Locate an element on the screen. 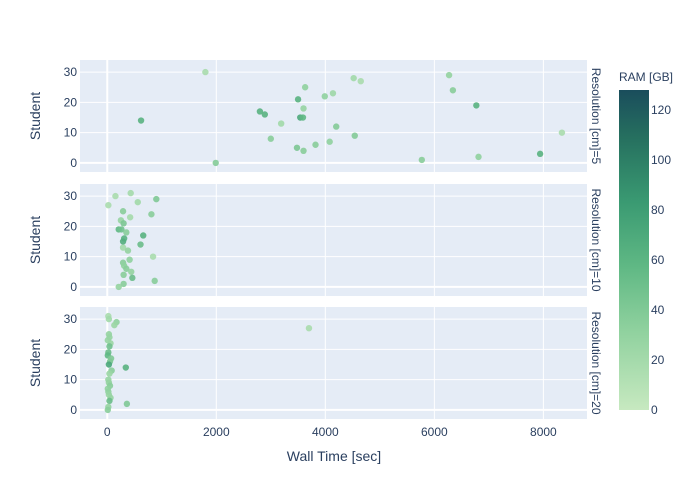 This screenshot has width=700, height=500. facet-label: Resolution [cm]=5 is located at coordinates (596, 116).